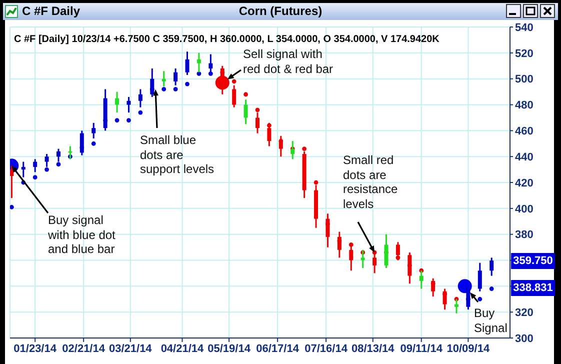 The height and width of the screenshot is (364, 561). Describe the element at coordinates (130, 348) in the screenshot. I see `x-tick-label: 03/21/14` at that location.